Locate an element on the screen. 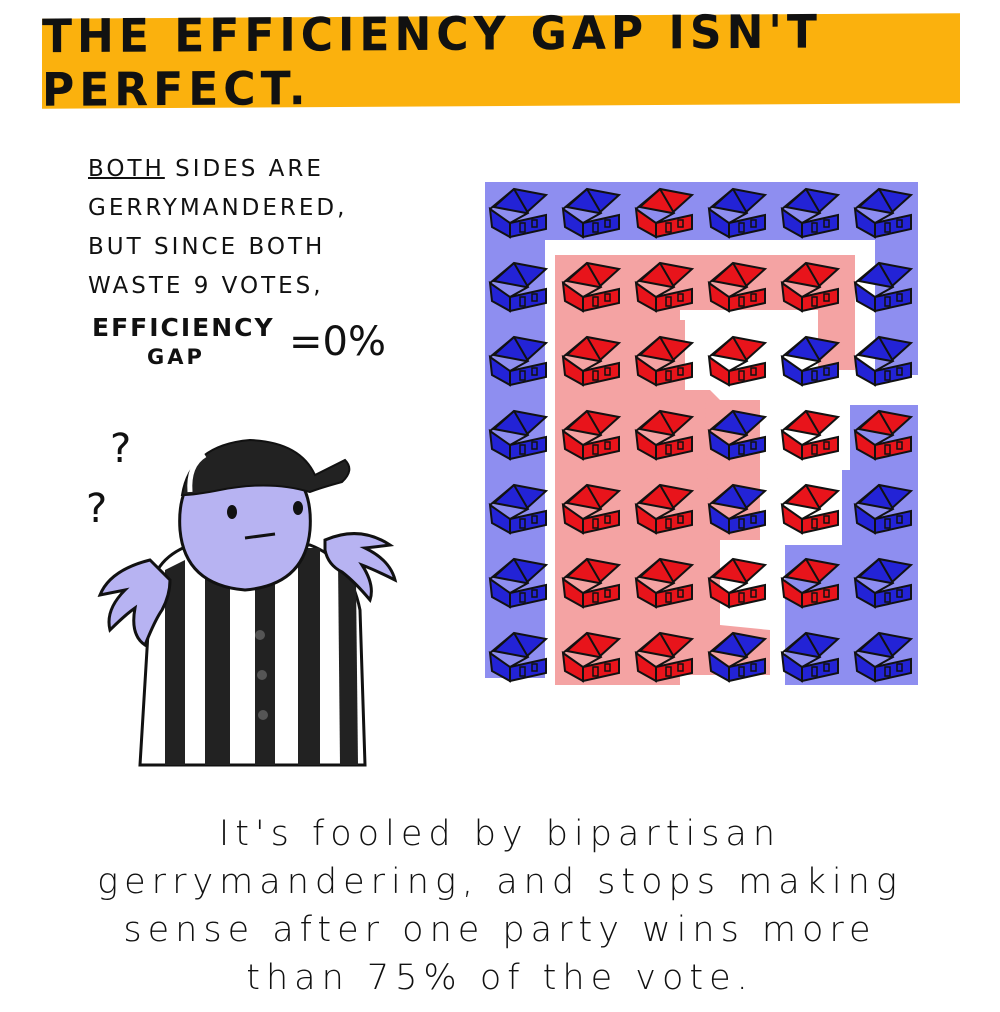 The image size is (1000, 1012). metric-value: =0% is located at coordinates (337, 342).